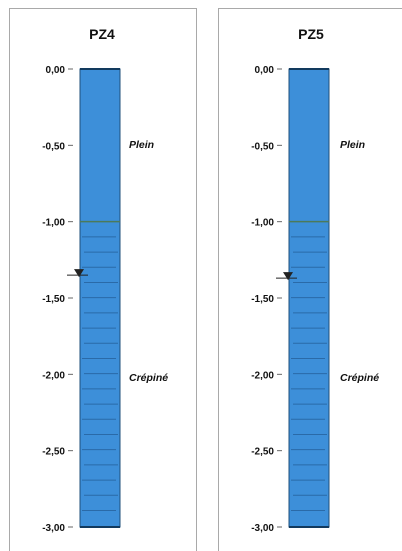 The image size is (402, 551). What do you see at coordinates (311, 34) in the screenshot?
I see `piezometer-title: PZ5` at bounding box center [311, 34].